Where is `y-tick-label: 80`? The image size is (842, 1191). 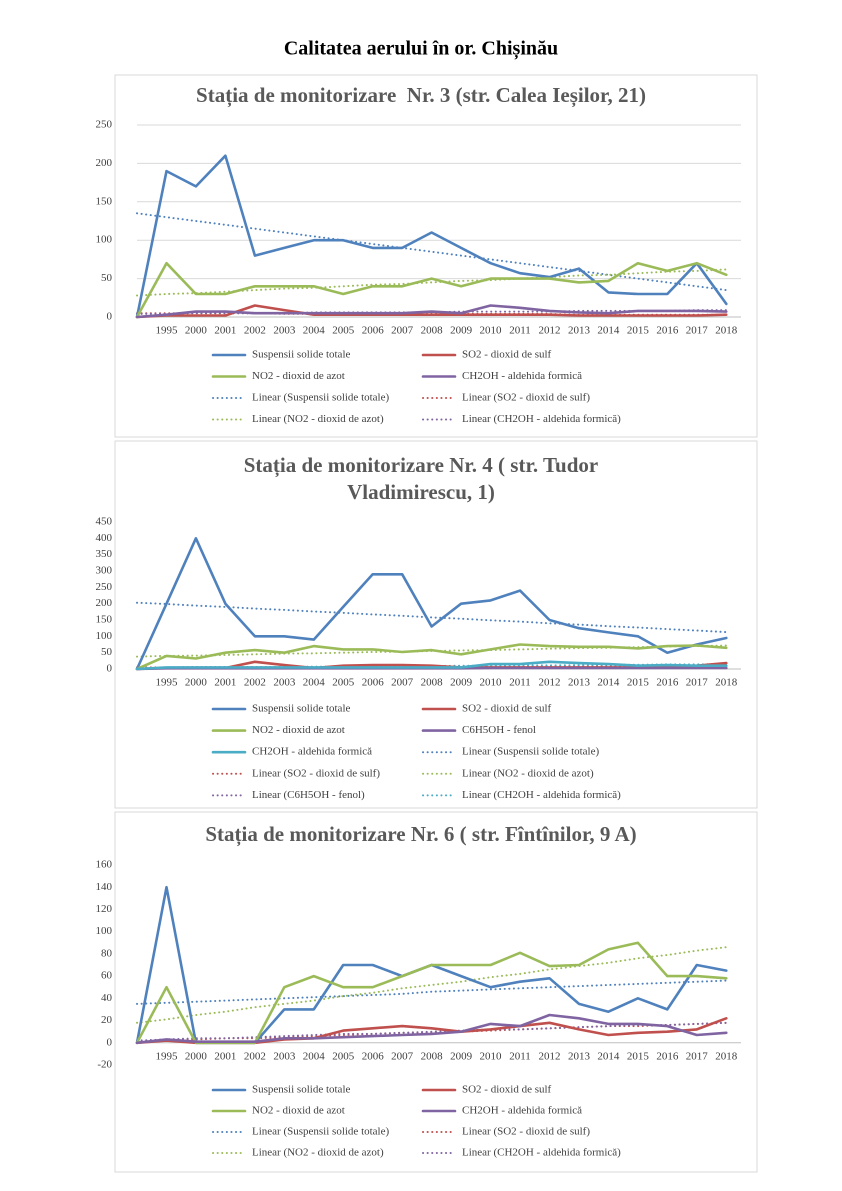
y-tick-label: 80 is located at coordinates (107, 953).